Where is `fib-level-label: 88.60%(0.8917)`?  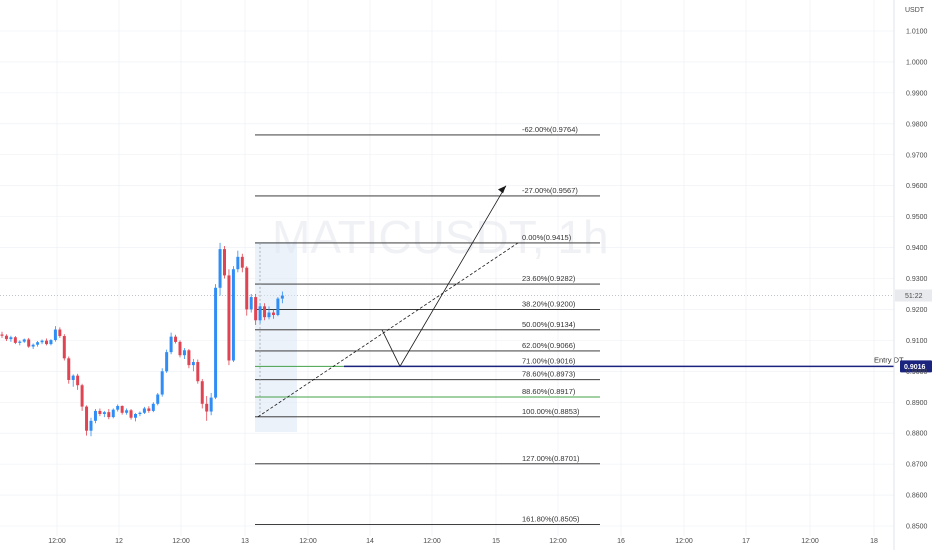 fib-level-label: 88.60%(0.8917) is located at coordinates (549, 391).